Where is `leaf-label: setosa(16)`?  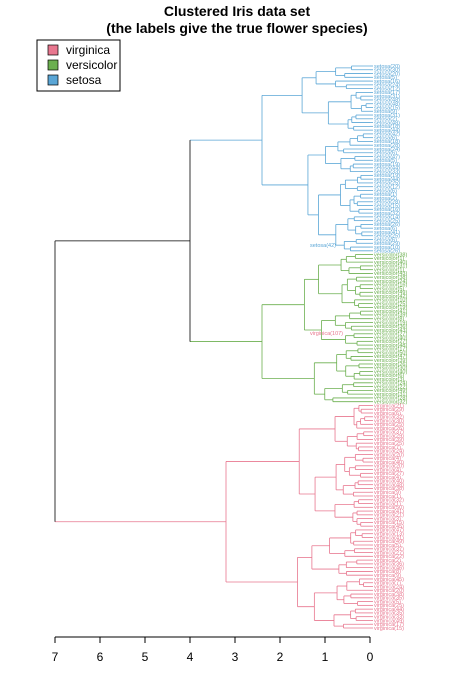 leaf-label: setosa(16) is located at coordinates (387, 210).